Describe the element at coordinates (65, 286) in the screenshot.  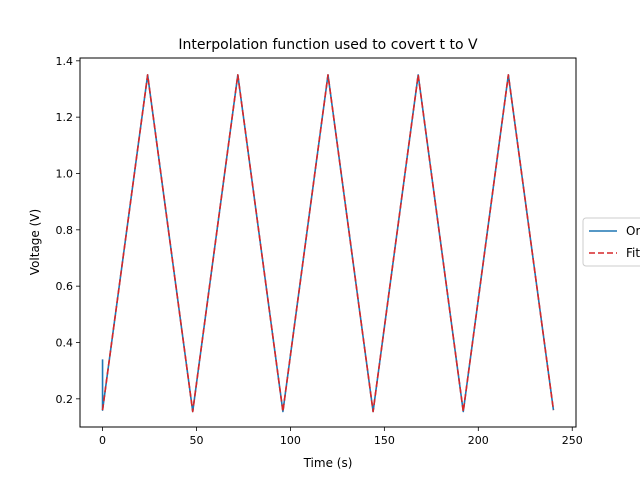
I see `y-tick-label: 0.6` at that location.